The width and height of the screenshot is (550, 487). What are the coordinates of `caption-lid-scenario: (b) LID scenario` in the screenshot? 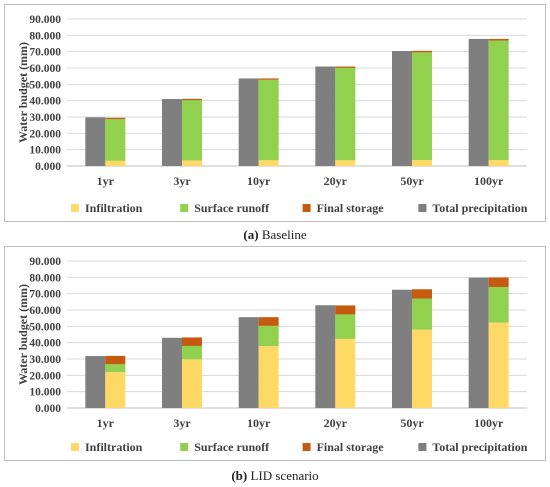 It's located at (275, 476).